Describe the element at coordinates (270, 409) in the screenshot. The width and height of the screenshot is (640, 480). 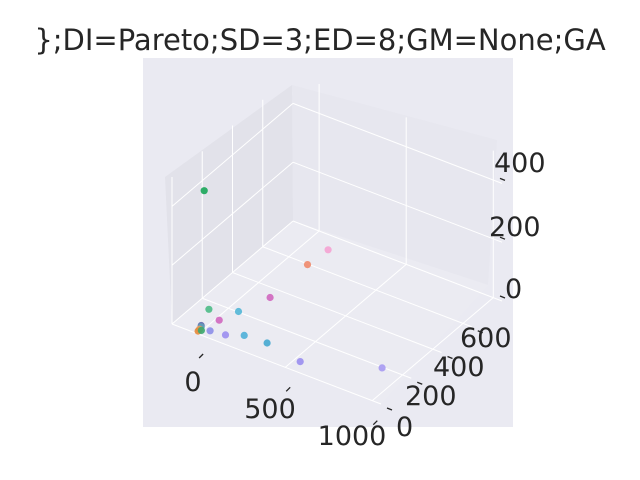
I see `x-tick-label-500: 500` at that location.